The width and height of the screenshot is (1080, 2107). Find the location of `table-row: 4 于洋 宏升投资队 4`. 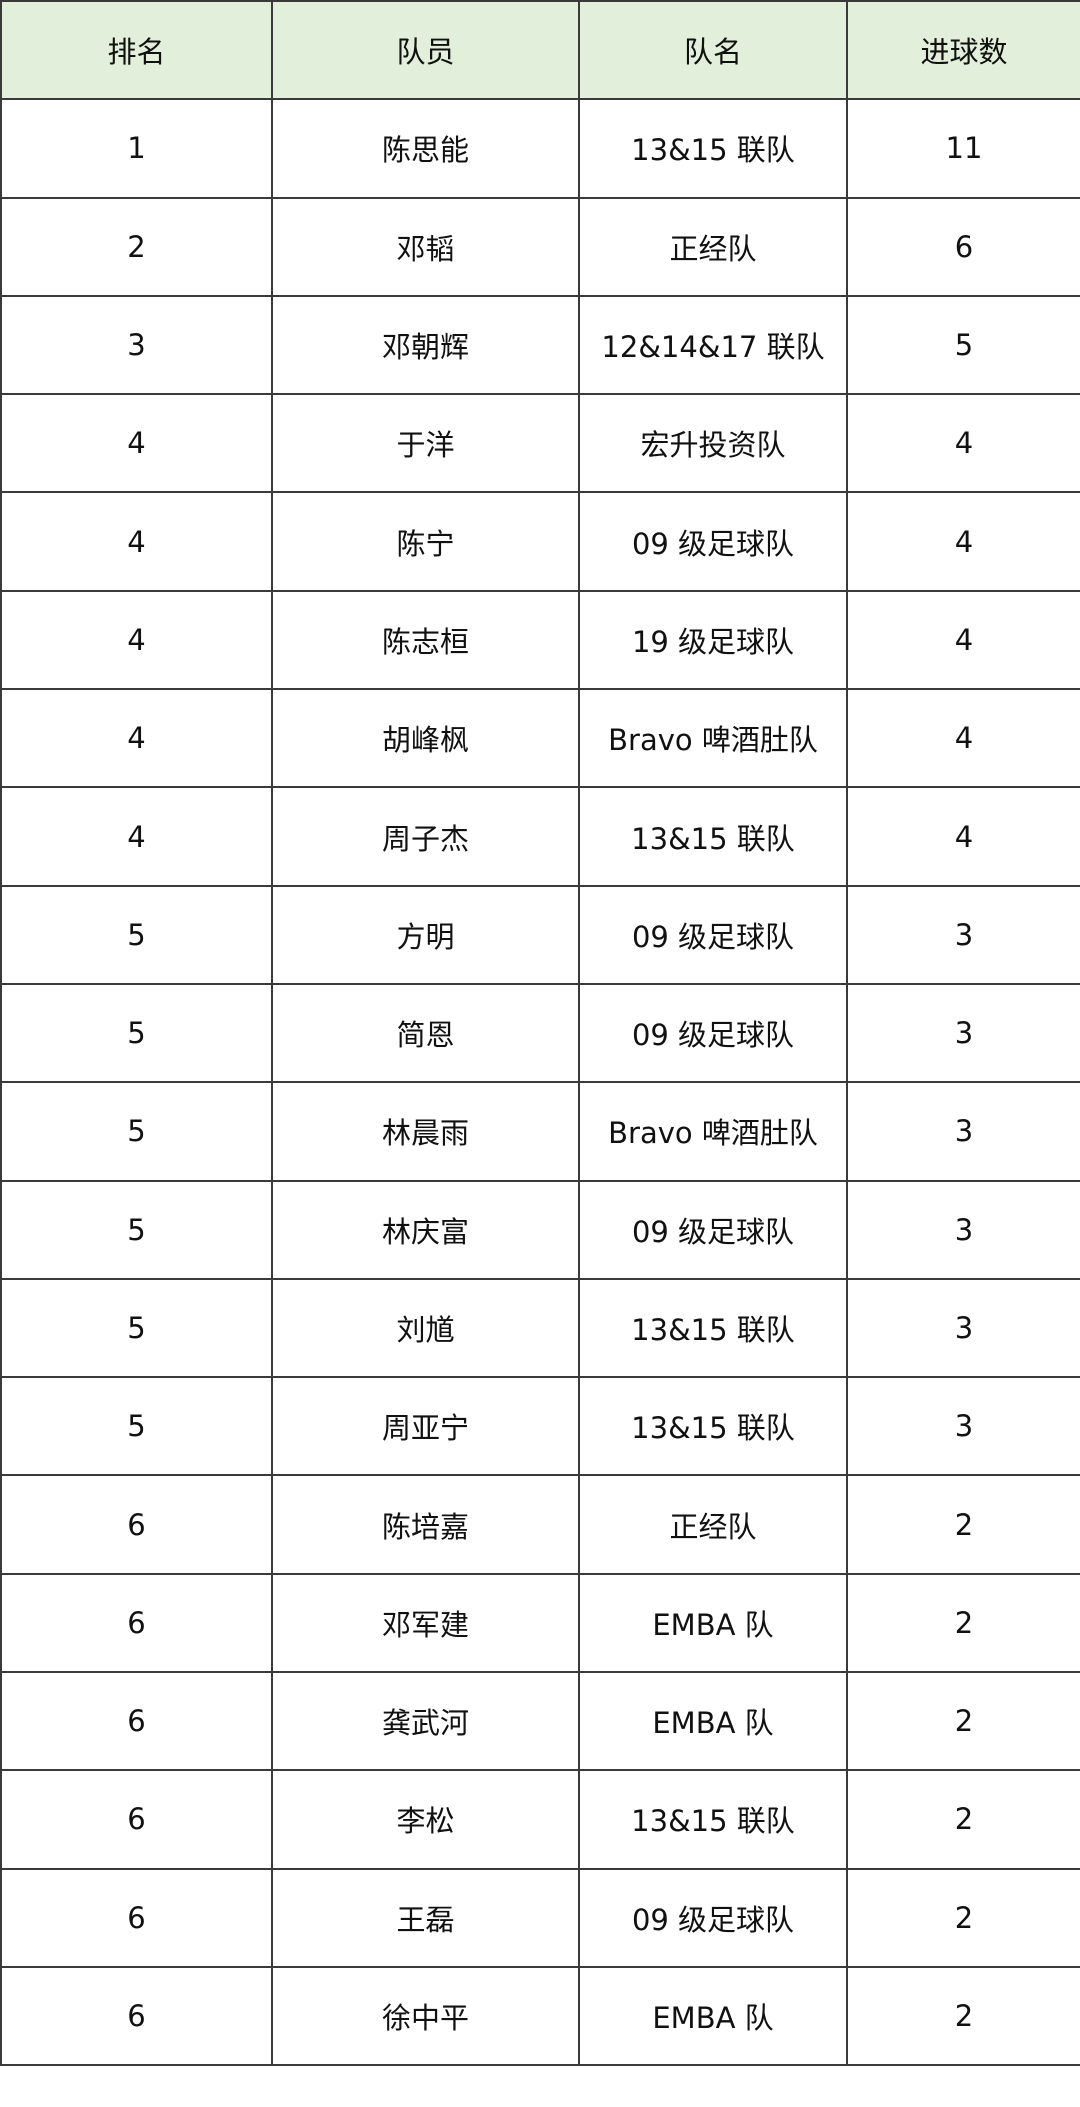

table-row: 4 于洋 宏升投资队 4 is located at coordinates (540, 443).